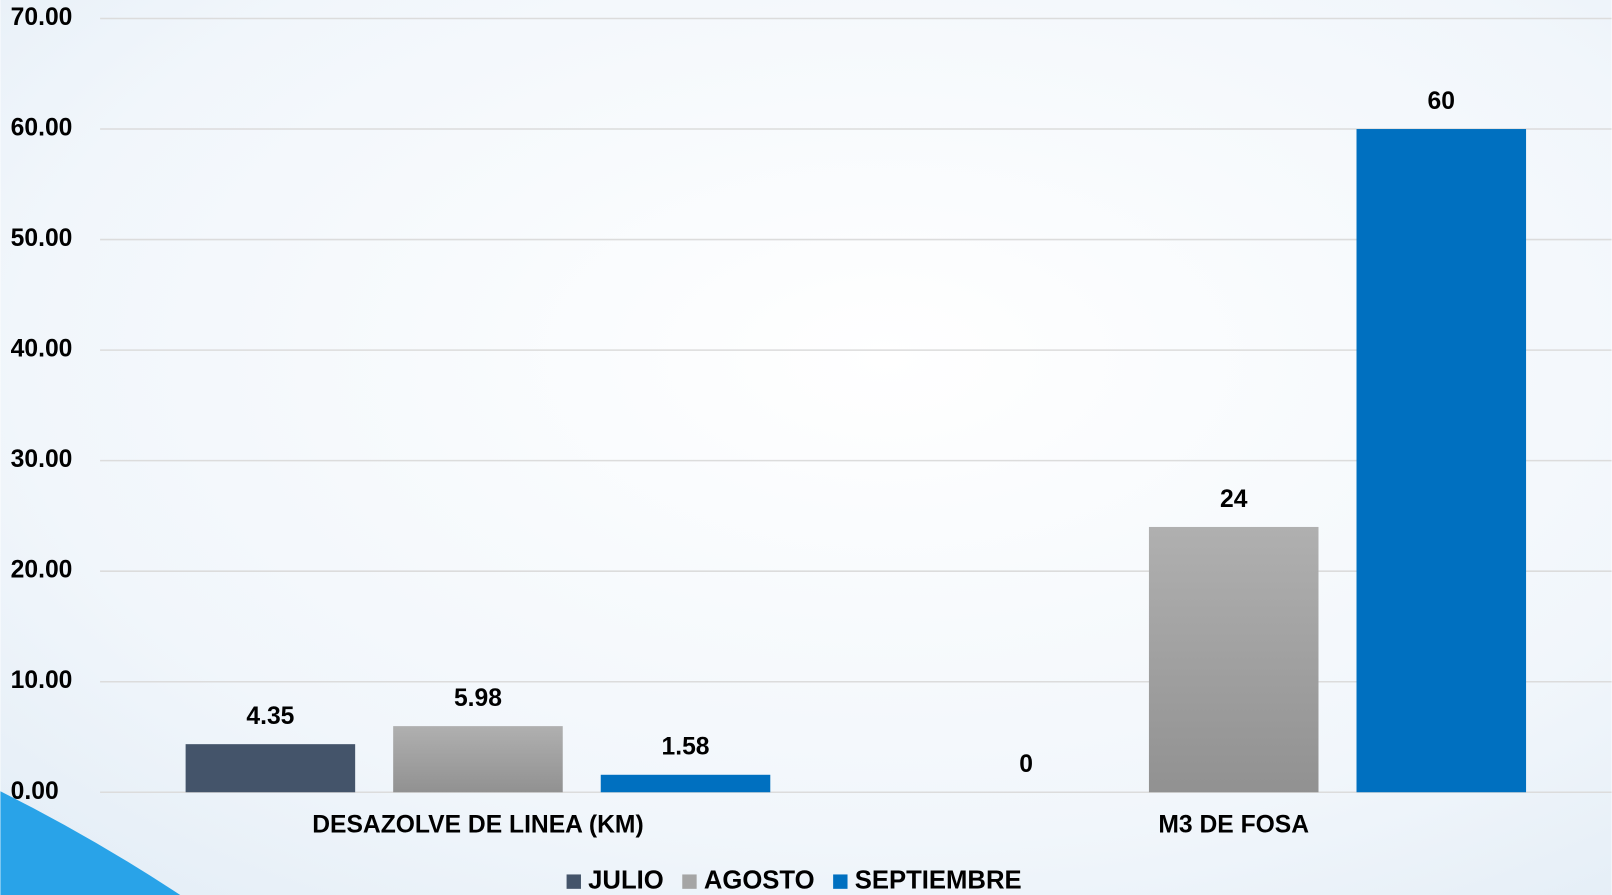 The image size is (1612, 895). Describe the element at coordinates (686, 747) in the screenshot. I see `data-label: 1.58` at that location.